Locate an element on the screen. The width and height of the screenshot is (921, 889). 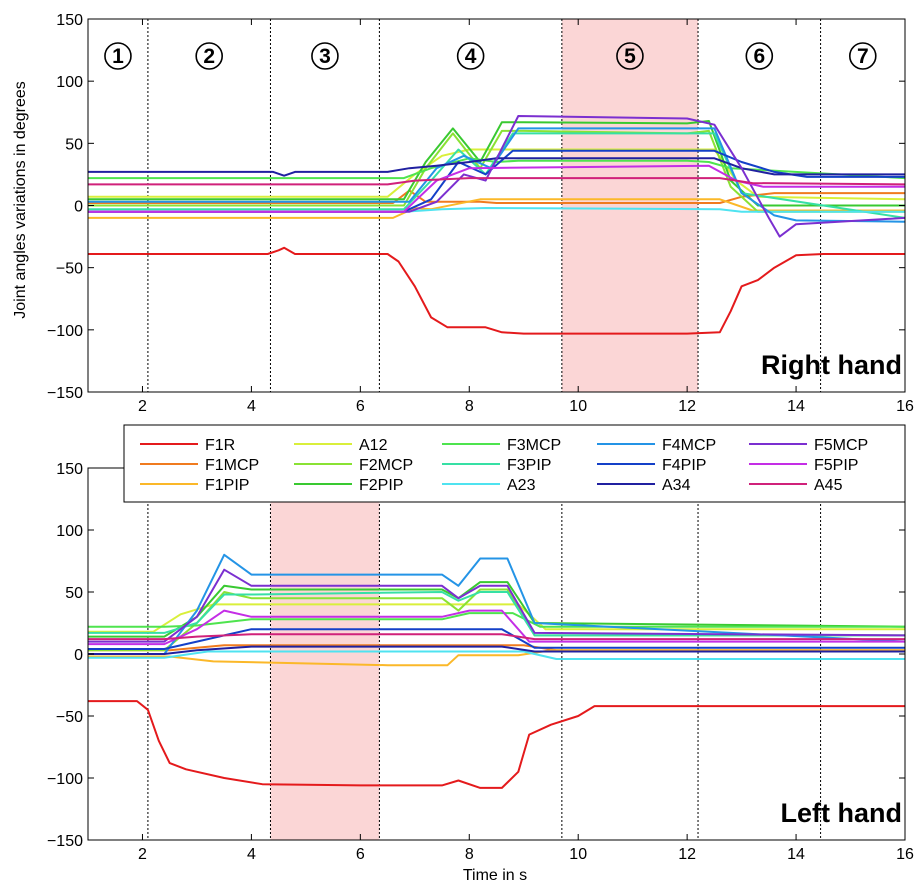
y-axis-label: Joint angles variations in degrees is located at coordinates (20, 199).